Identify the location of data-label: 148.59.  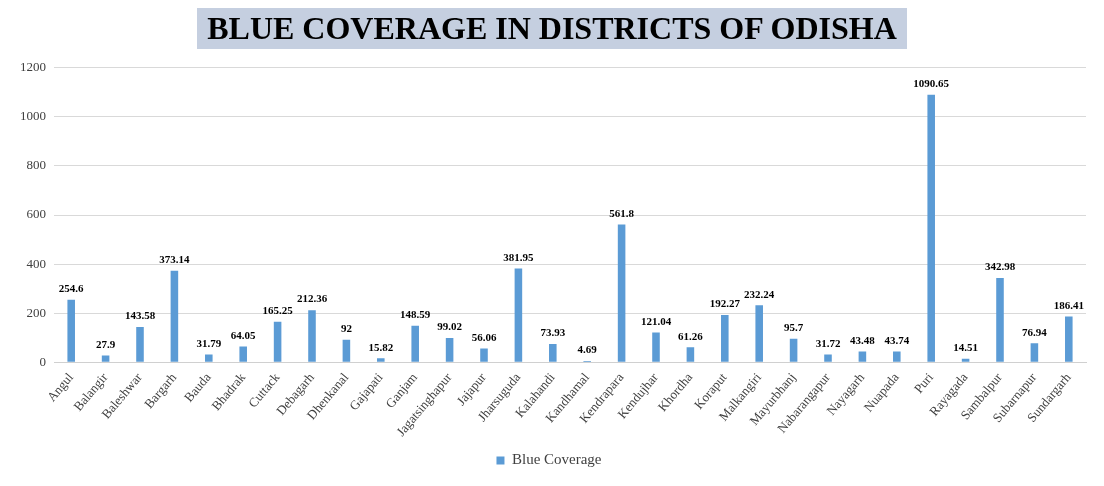
(415, 314).